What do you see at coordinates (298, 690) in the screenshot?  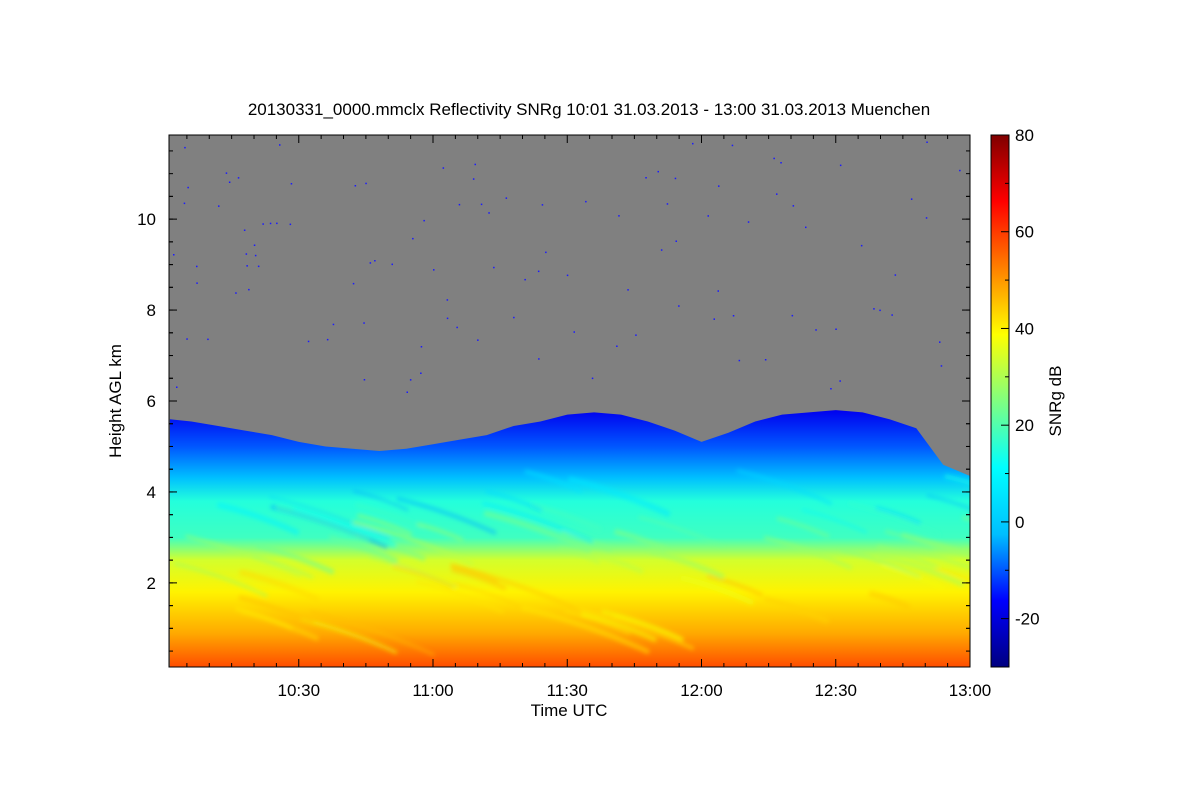 I see `x-tick-label: 10:30` at bounding box center [298, 690].